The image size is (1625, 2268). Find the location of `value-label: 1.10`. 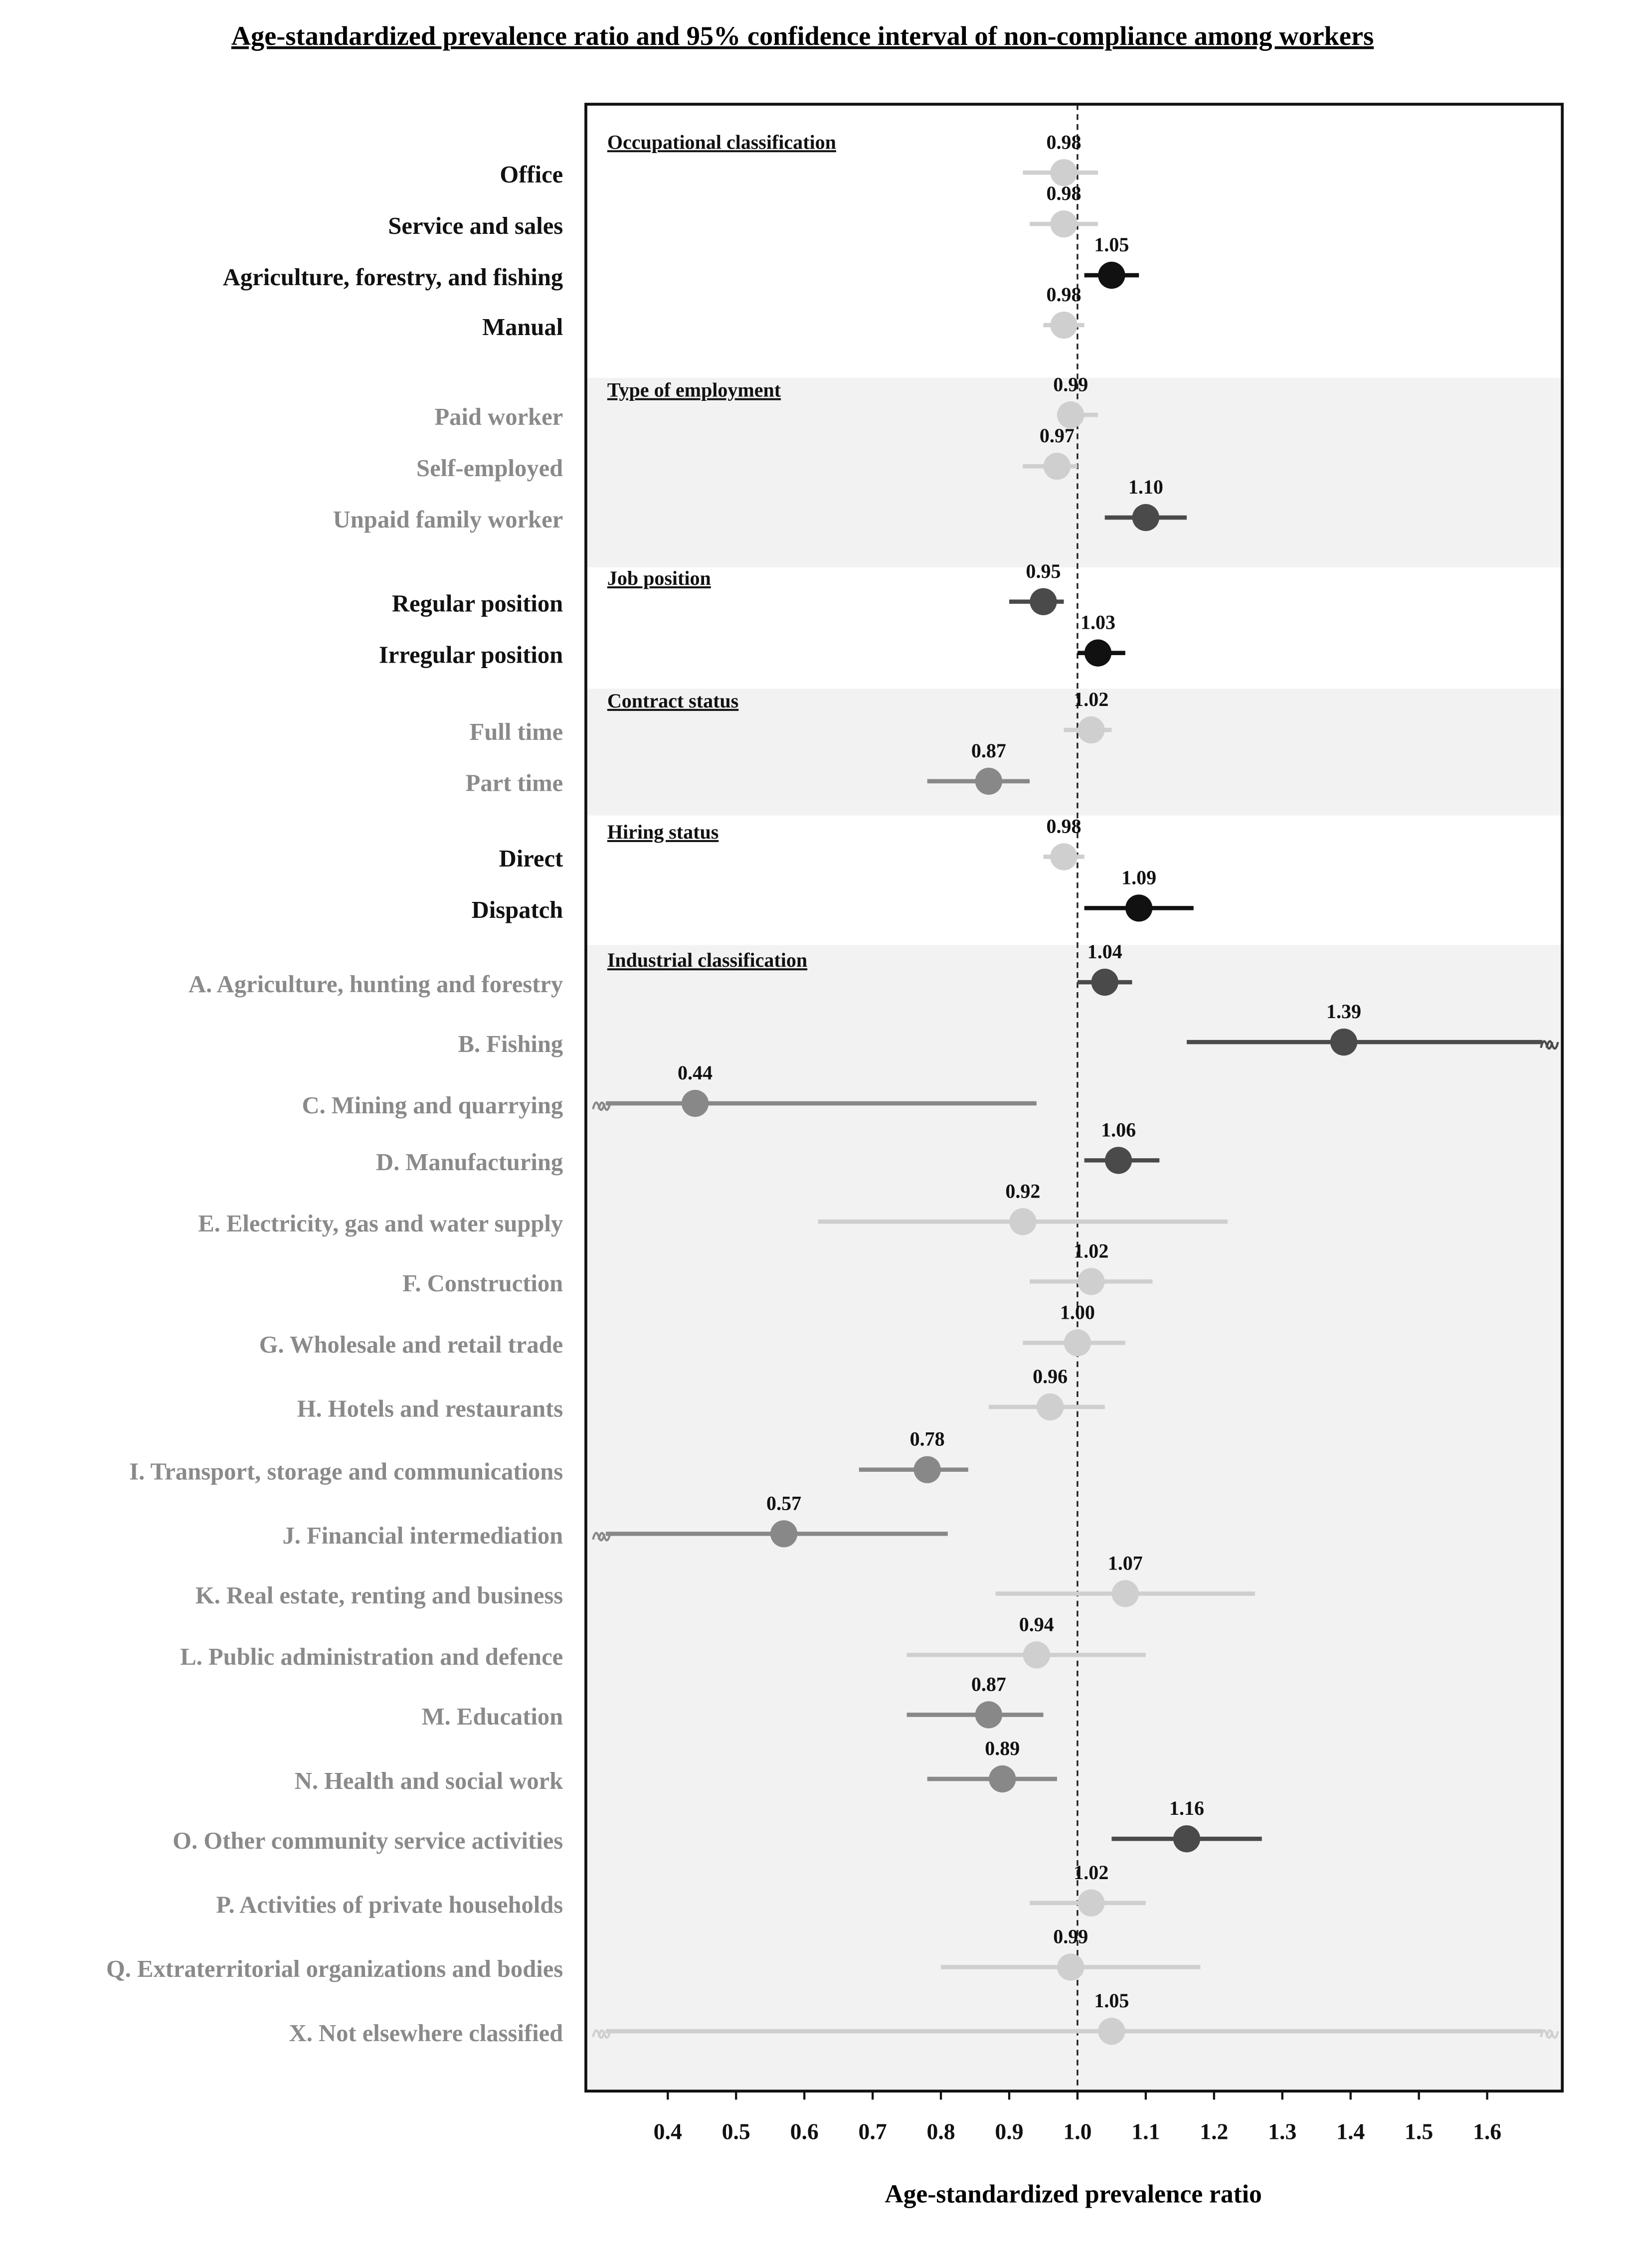

value-label: 1.10 is located at coordinates (1146, 487).